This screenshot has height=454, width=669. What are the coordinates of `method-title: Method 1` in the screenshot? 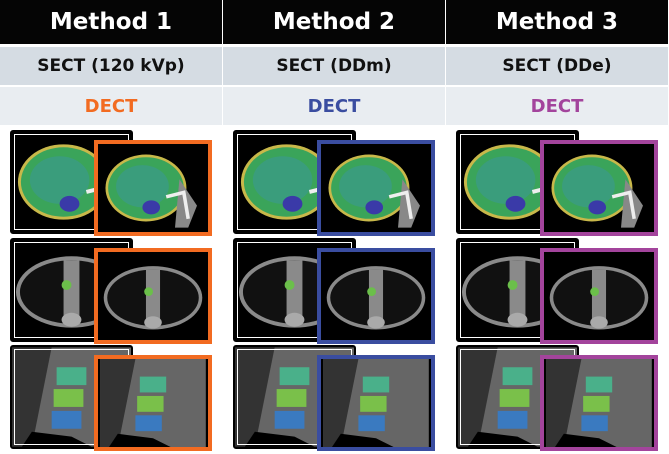 It's located at (111, 22).